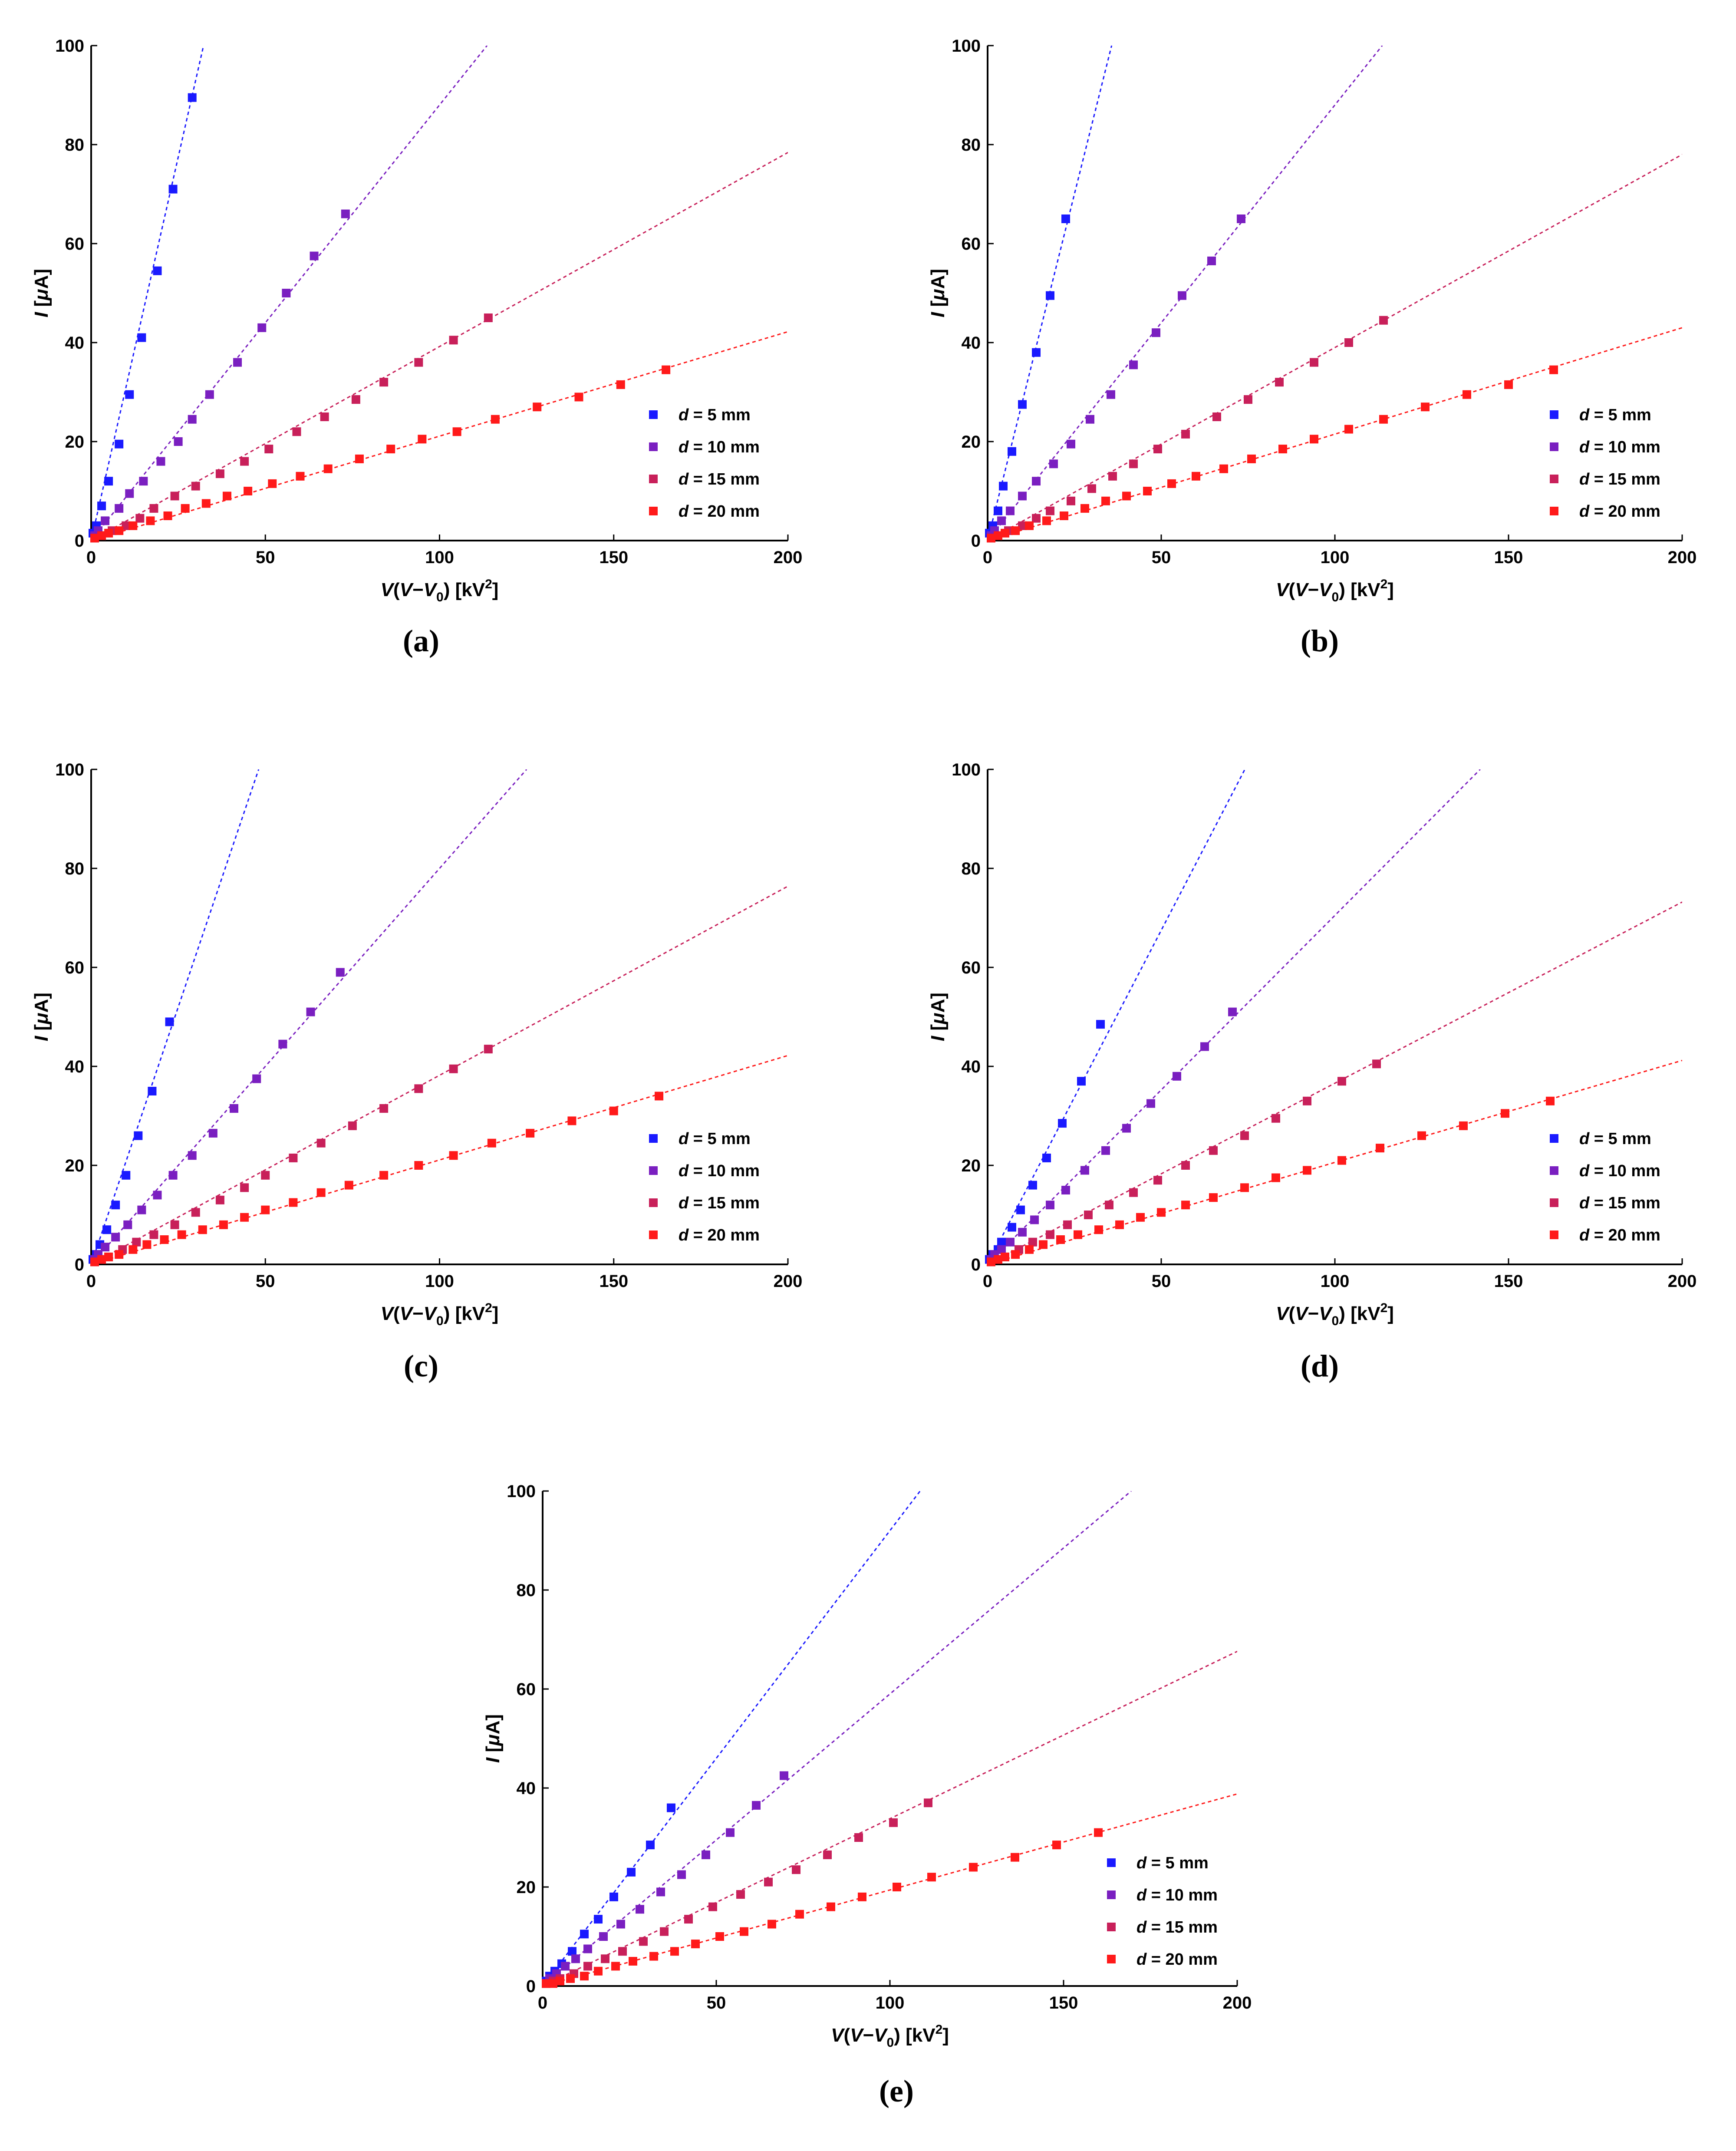 The height and width of the screenshot is (2151, 1736). What do you see at coordinates (971, 868) in the screenshot?
I see `y-tick-label: 80` at bounding box center [971, 868].